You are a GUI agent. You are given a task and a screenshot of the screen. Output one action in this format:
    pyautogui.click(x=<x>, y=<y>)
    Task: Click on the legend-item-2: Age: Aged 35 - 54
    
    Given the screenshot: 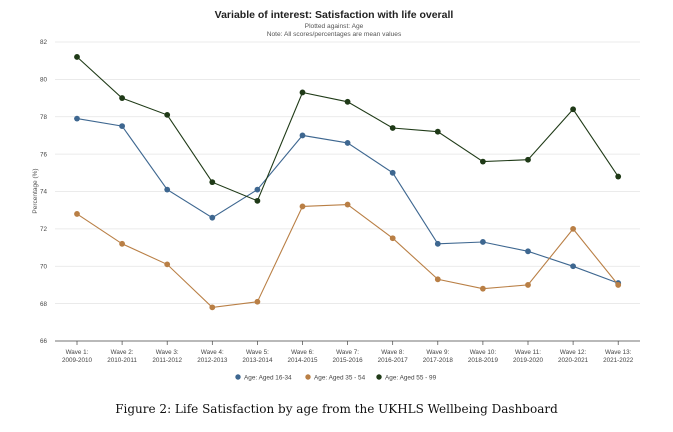 What is the action you would take?
    pyautogui.click(x=335, y=377)
    